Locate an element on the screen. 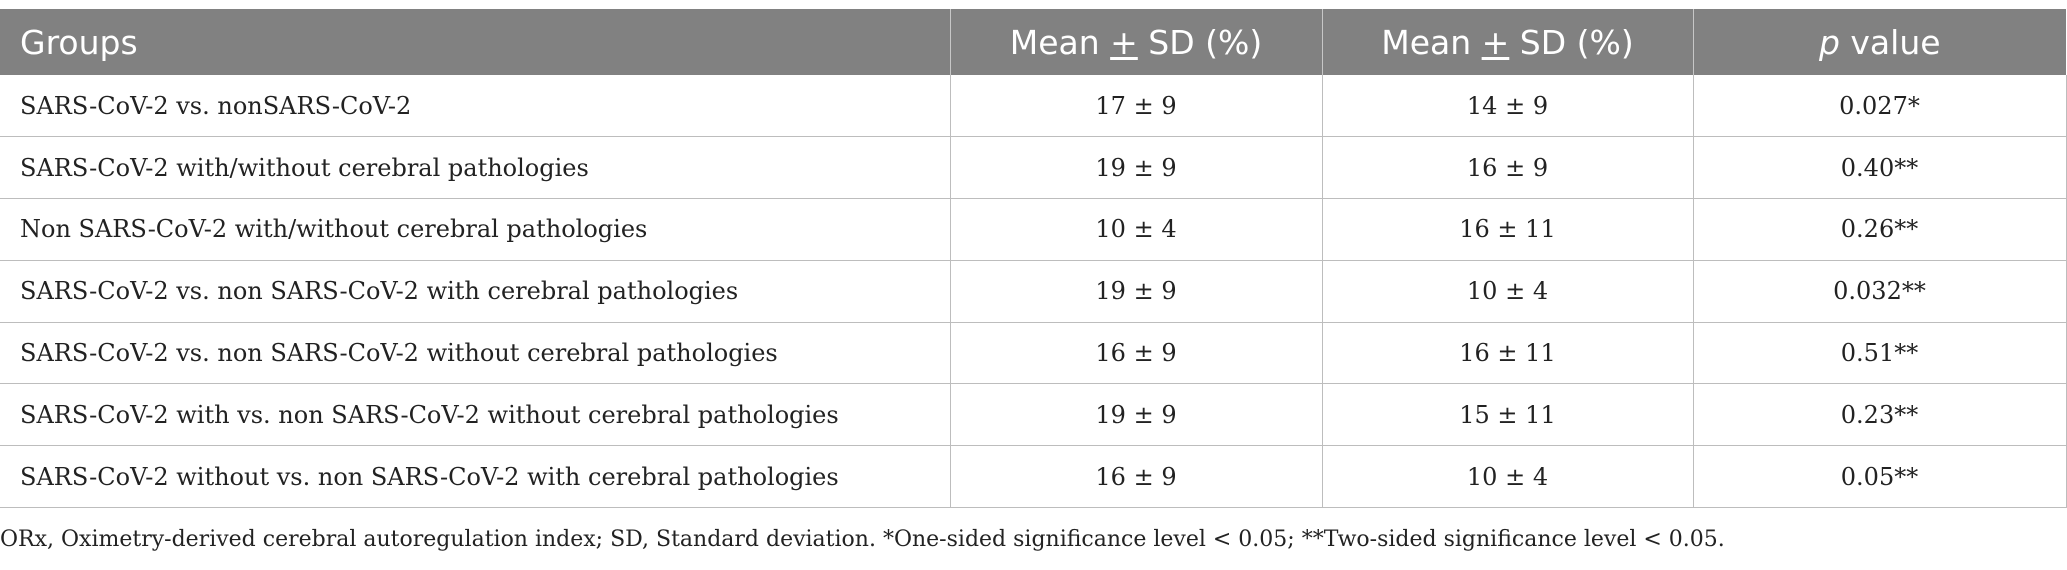 Image resolution: width=2067 pixels, height=570 pixels. cell-p-value: 0.05** is located at coordinates (1879, 477).